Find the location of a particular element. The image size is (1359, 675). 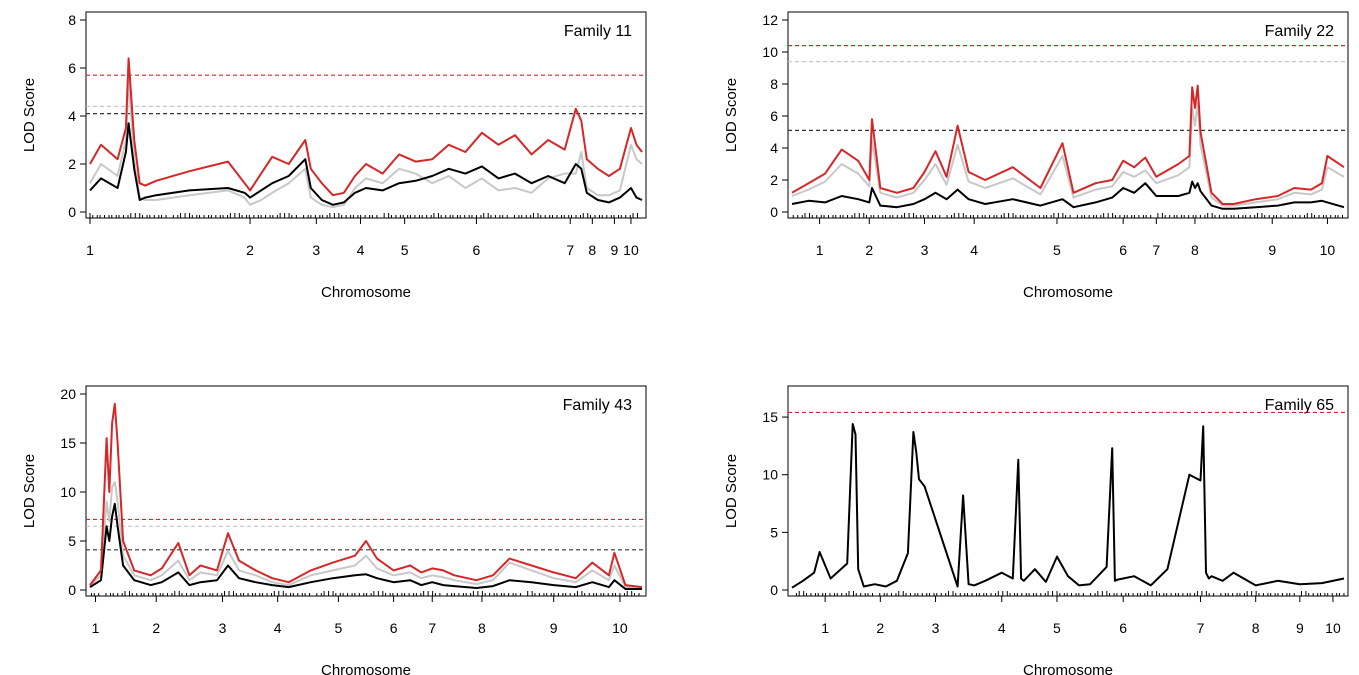

y-tick-label: 12 is located at coordinates (770, 20).